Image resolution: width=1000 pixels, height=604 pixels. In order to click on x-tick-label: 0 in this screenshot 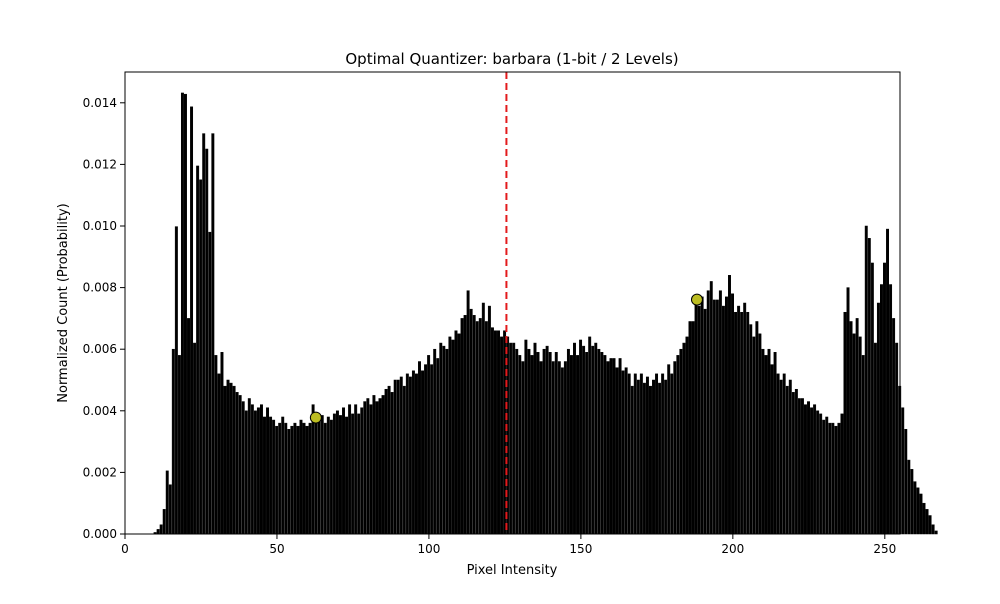, I will do `click(125, 549)`.